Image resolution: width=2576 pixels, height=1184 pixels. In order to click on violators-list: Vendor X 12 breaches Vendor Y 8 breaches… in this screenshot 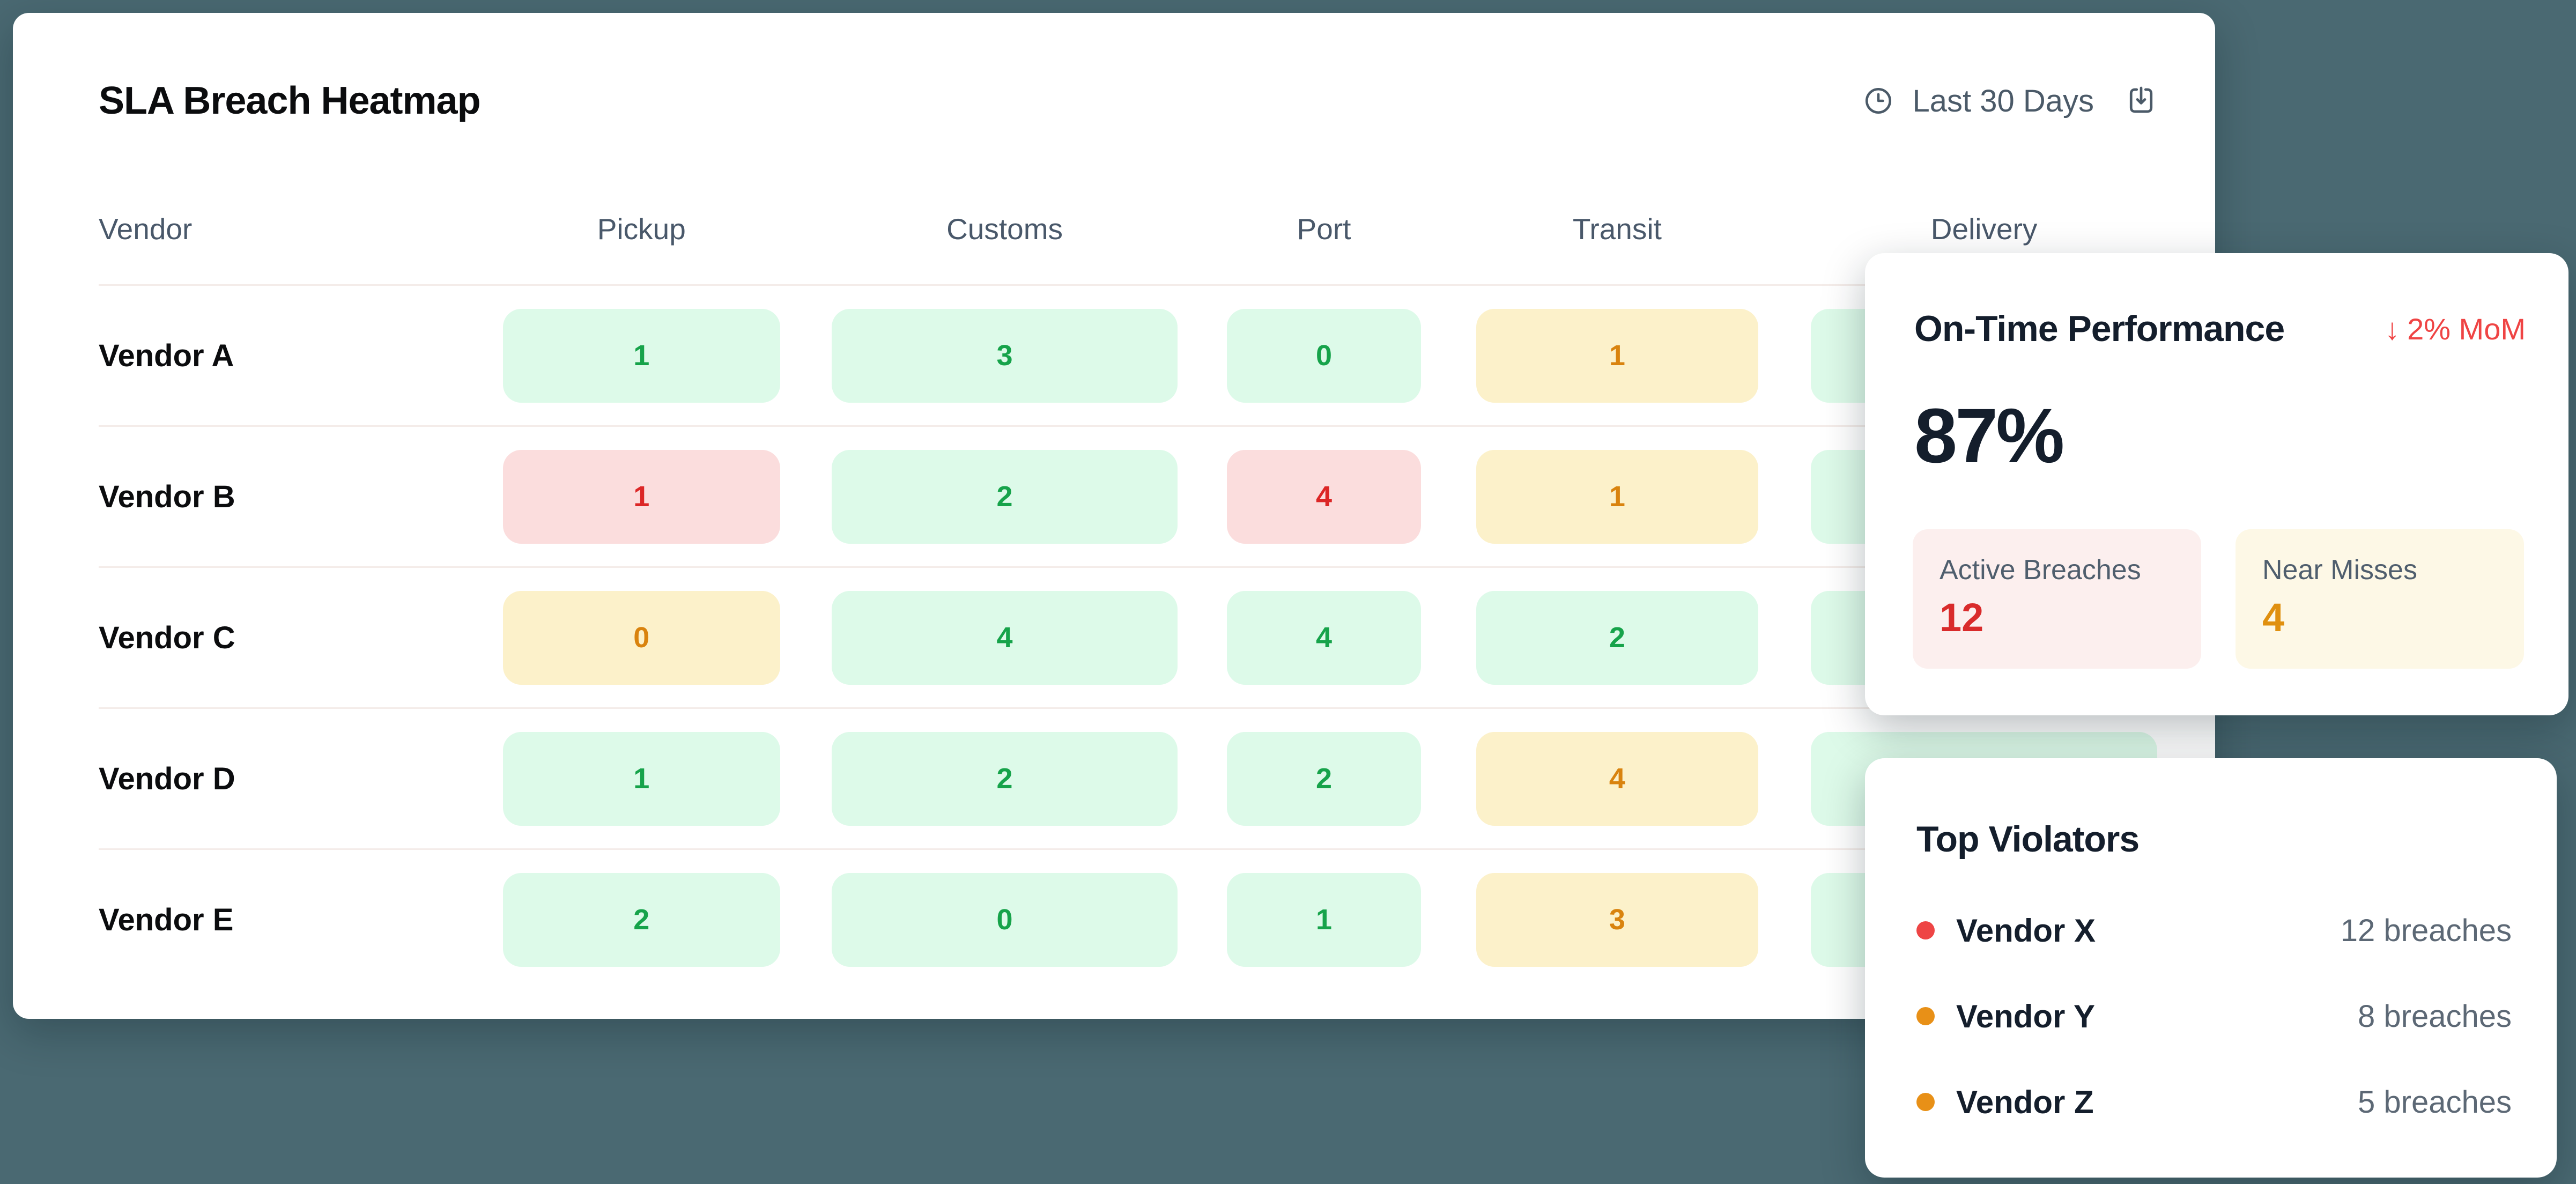, I will do `click(2214, 1016)`.